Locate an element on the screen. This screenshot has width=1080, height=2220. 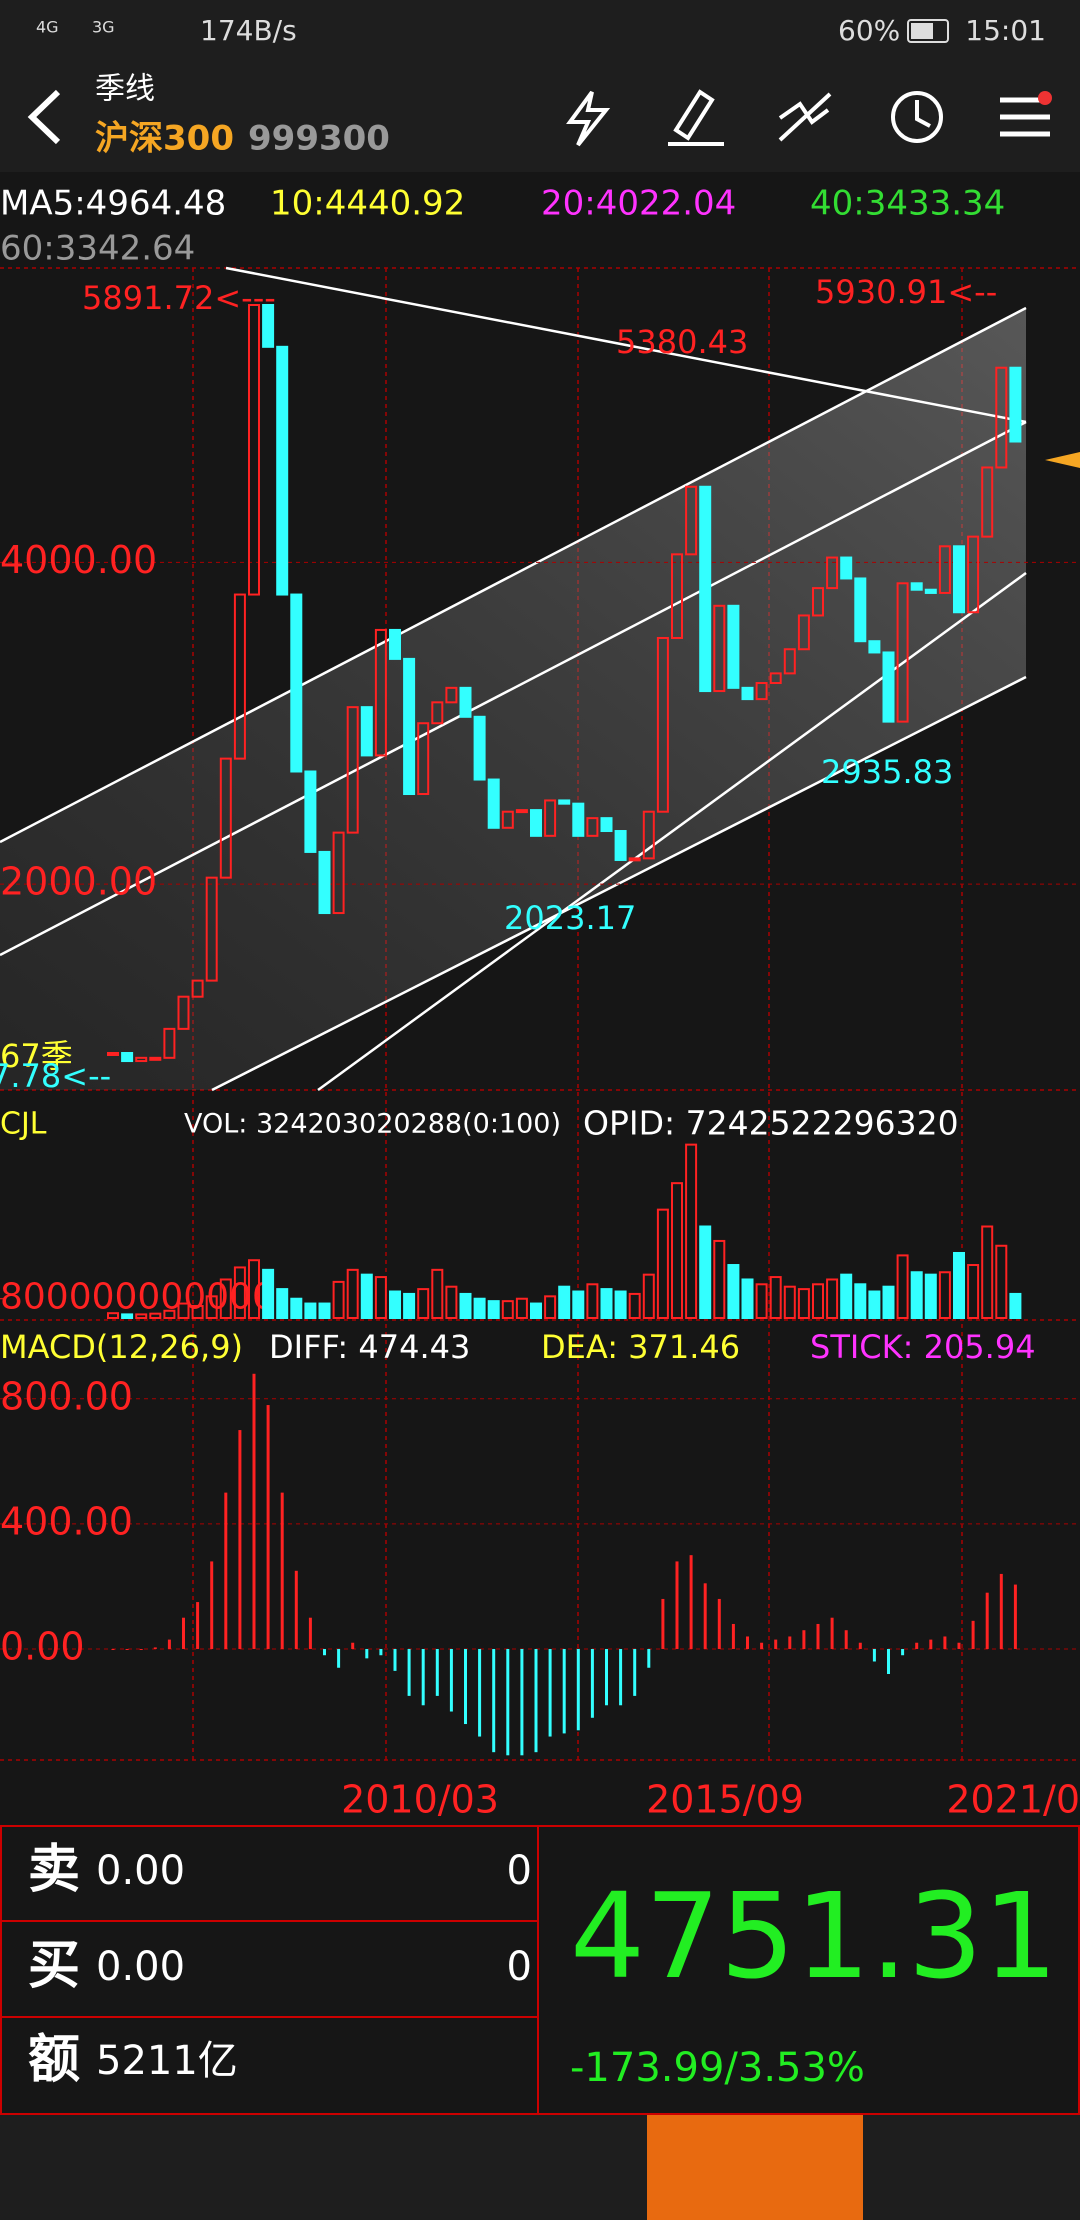
flash-icon is located at coordinates (588, 118).